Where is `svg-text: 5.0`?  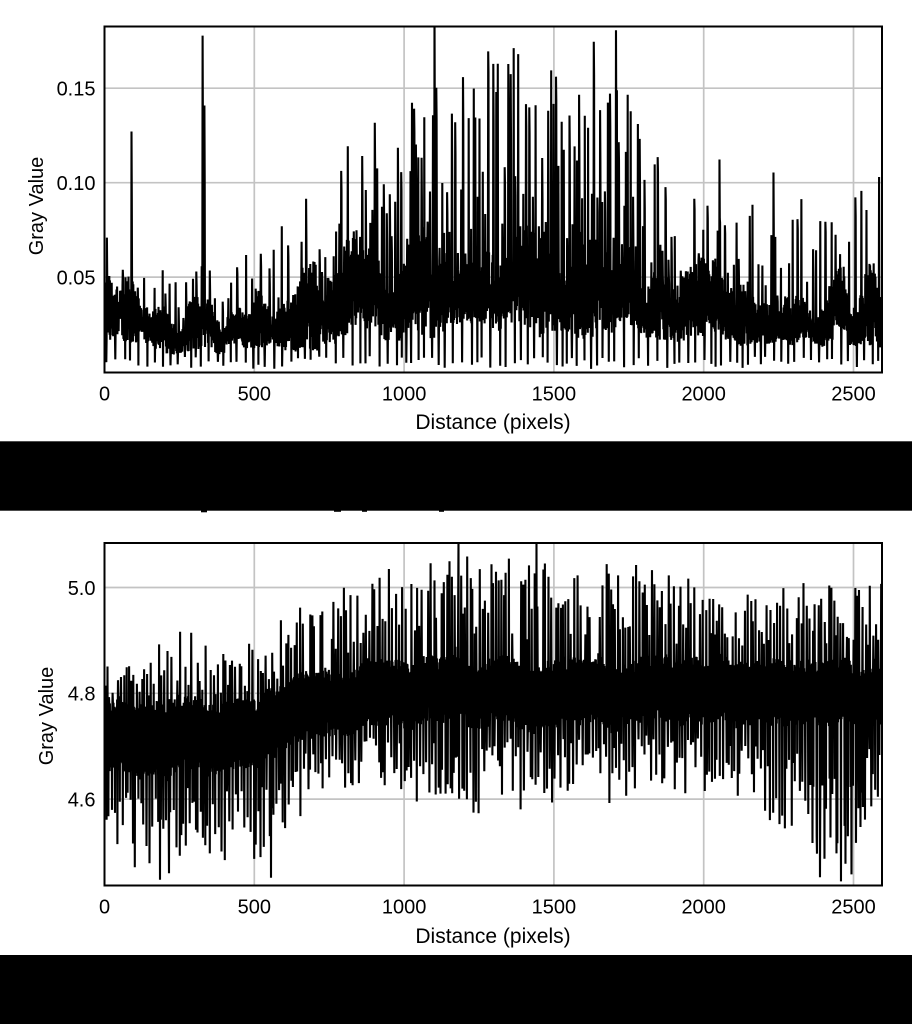 svg-text: 5.0 is located at coordinates (82, 589).